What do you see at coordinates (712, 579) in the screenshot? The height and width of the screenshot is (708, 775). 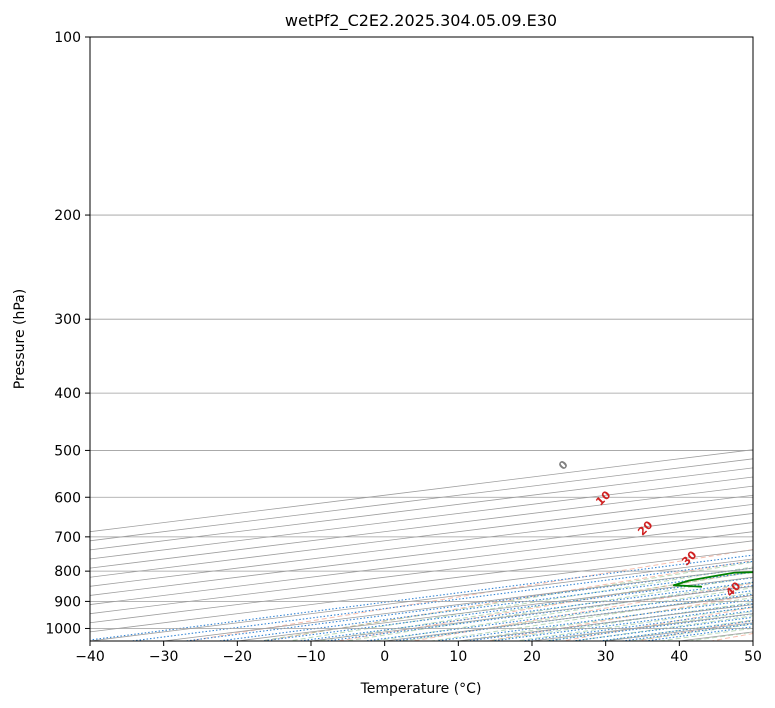 I see `dewpoint-profile` at bounding box center [712, 579].